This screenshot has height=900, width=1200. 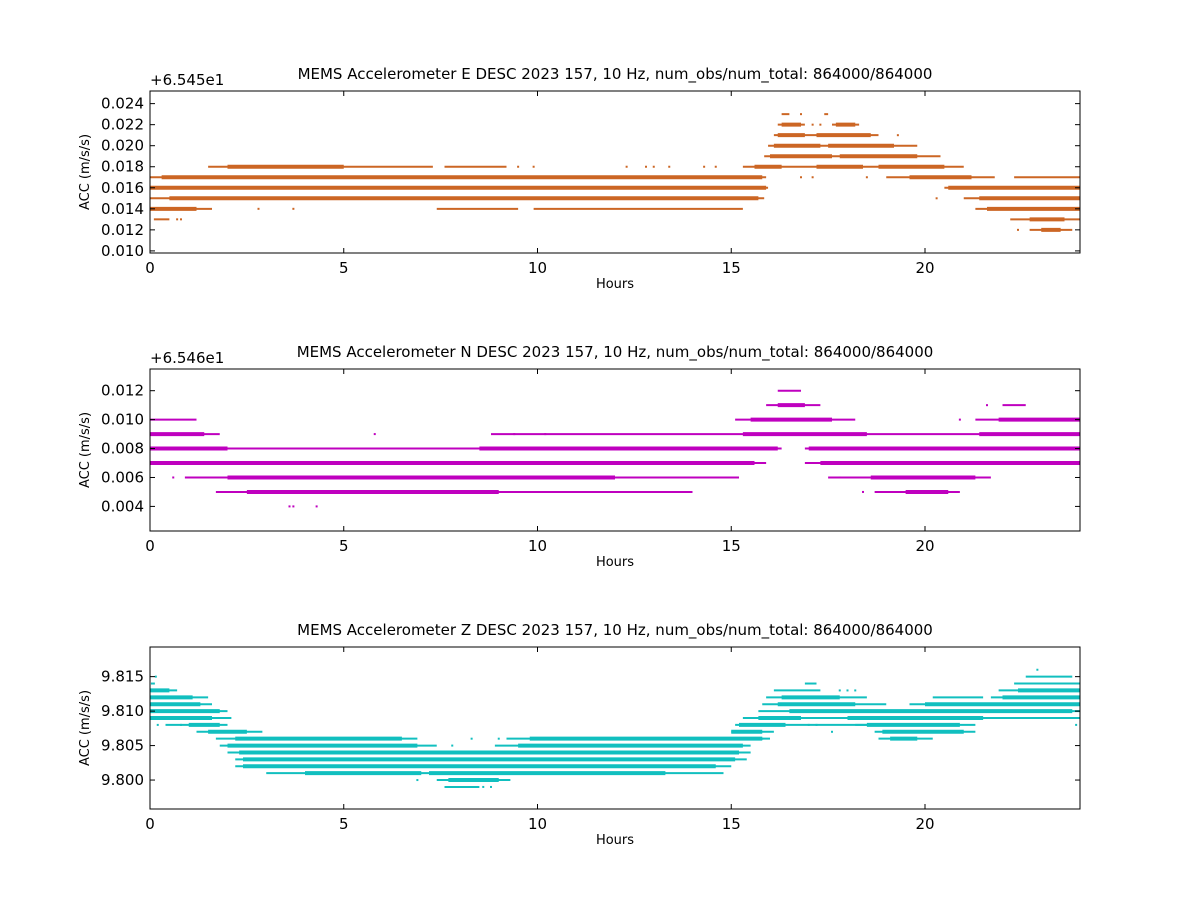 I want to click on y-tick-label: 0.014, so click(x=122, y=209).